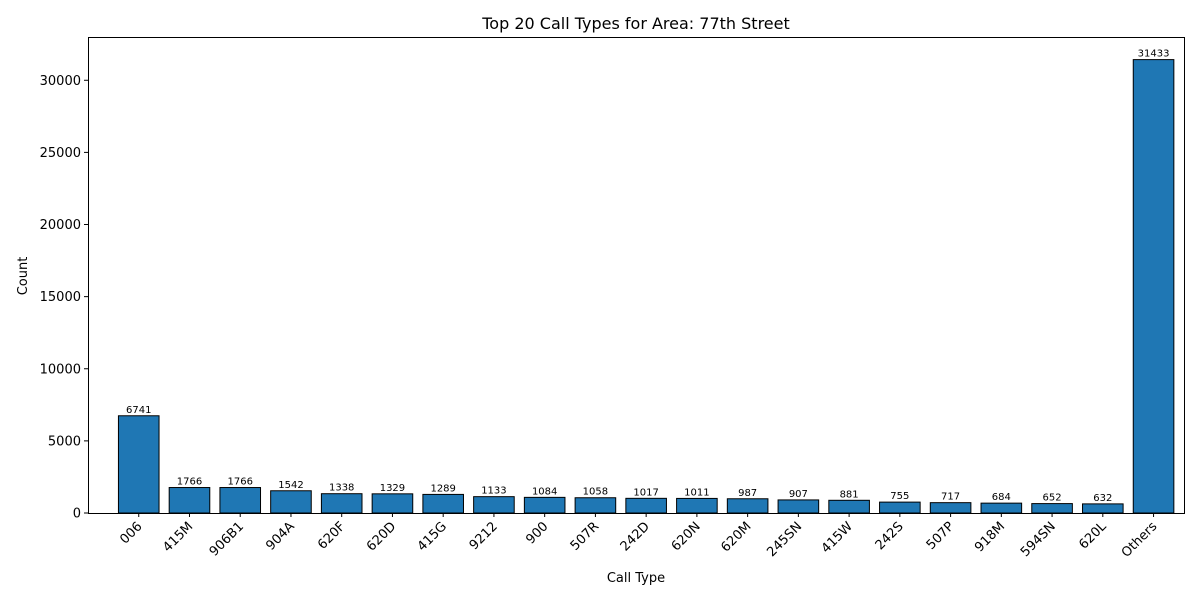 The width and height of the screenshot is (1200, 604). I want to click on x-tick-label: 415M, so click(178, 537).